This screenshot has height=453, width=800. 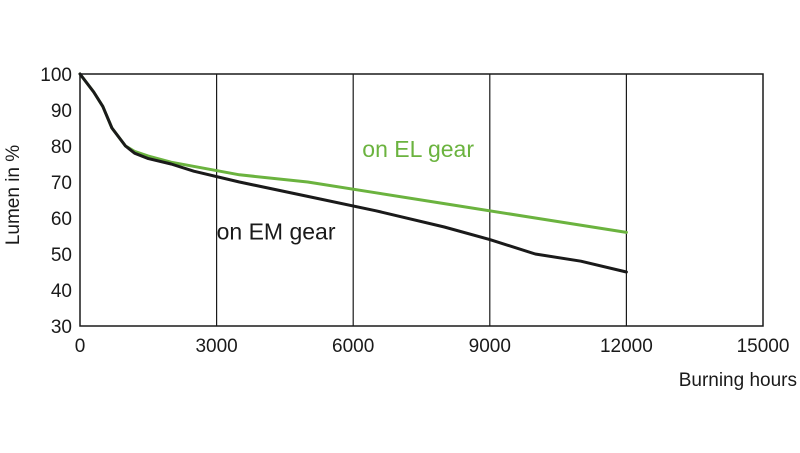 What do you see at coordinates (61, 327) in the screenshot?
I see `y-tick-label: 30` at bounding box center [61, 327].